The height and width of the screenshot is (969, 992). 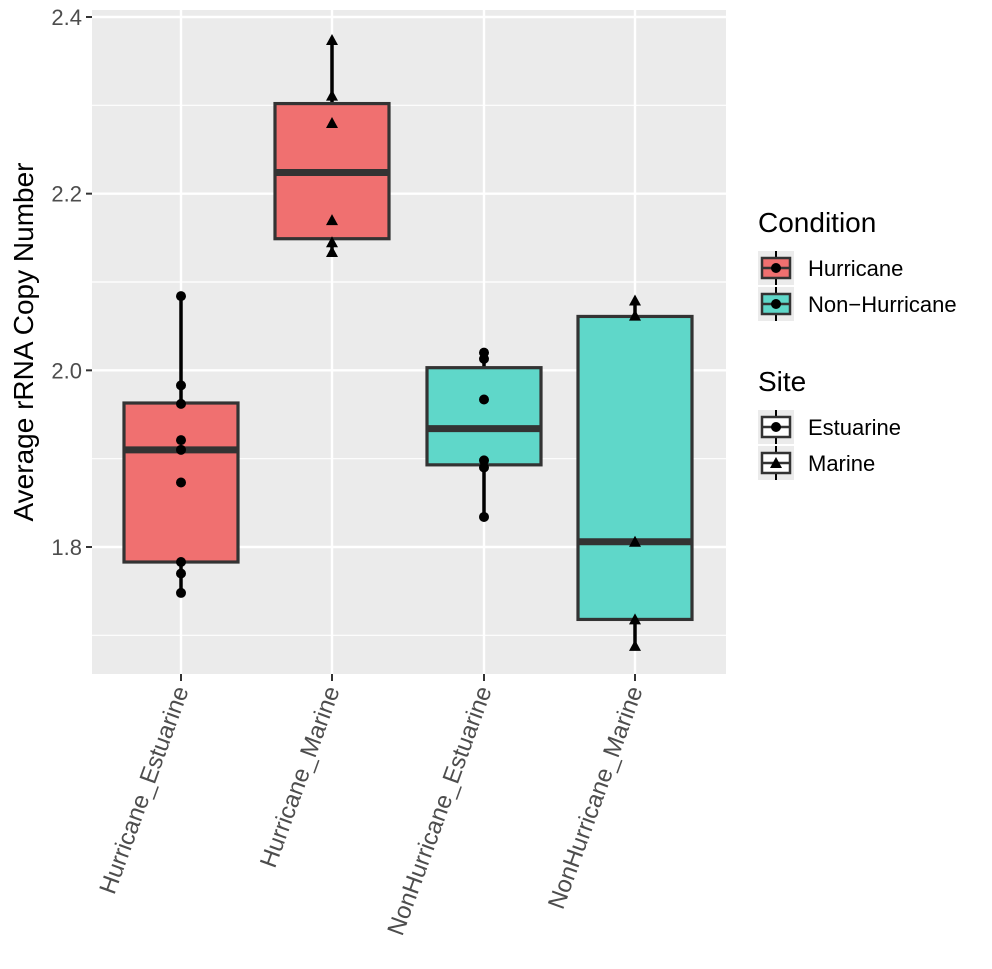 What do you see at coordinates (144, 790) in the screenshot?
I see `x-tick-label: Hurricane_Estuarine` at bounding box center [144, 790].